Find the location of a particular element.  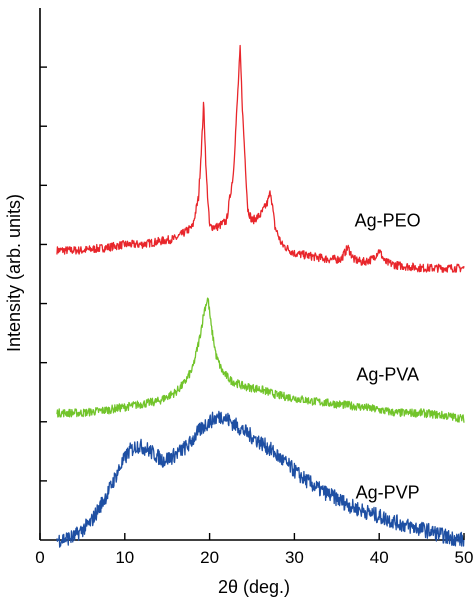

series-label-ag-peo: Ag-PEO is located at coordinates (388, 221).